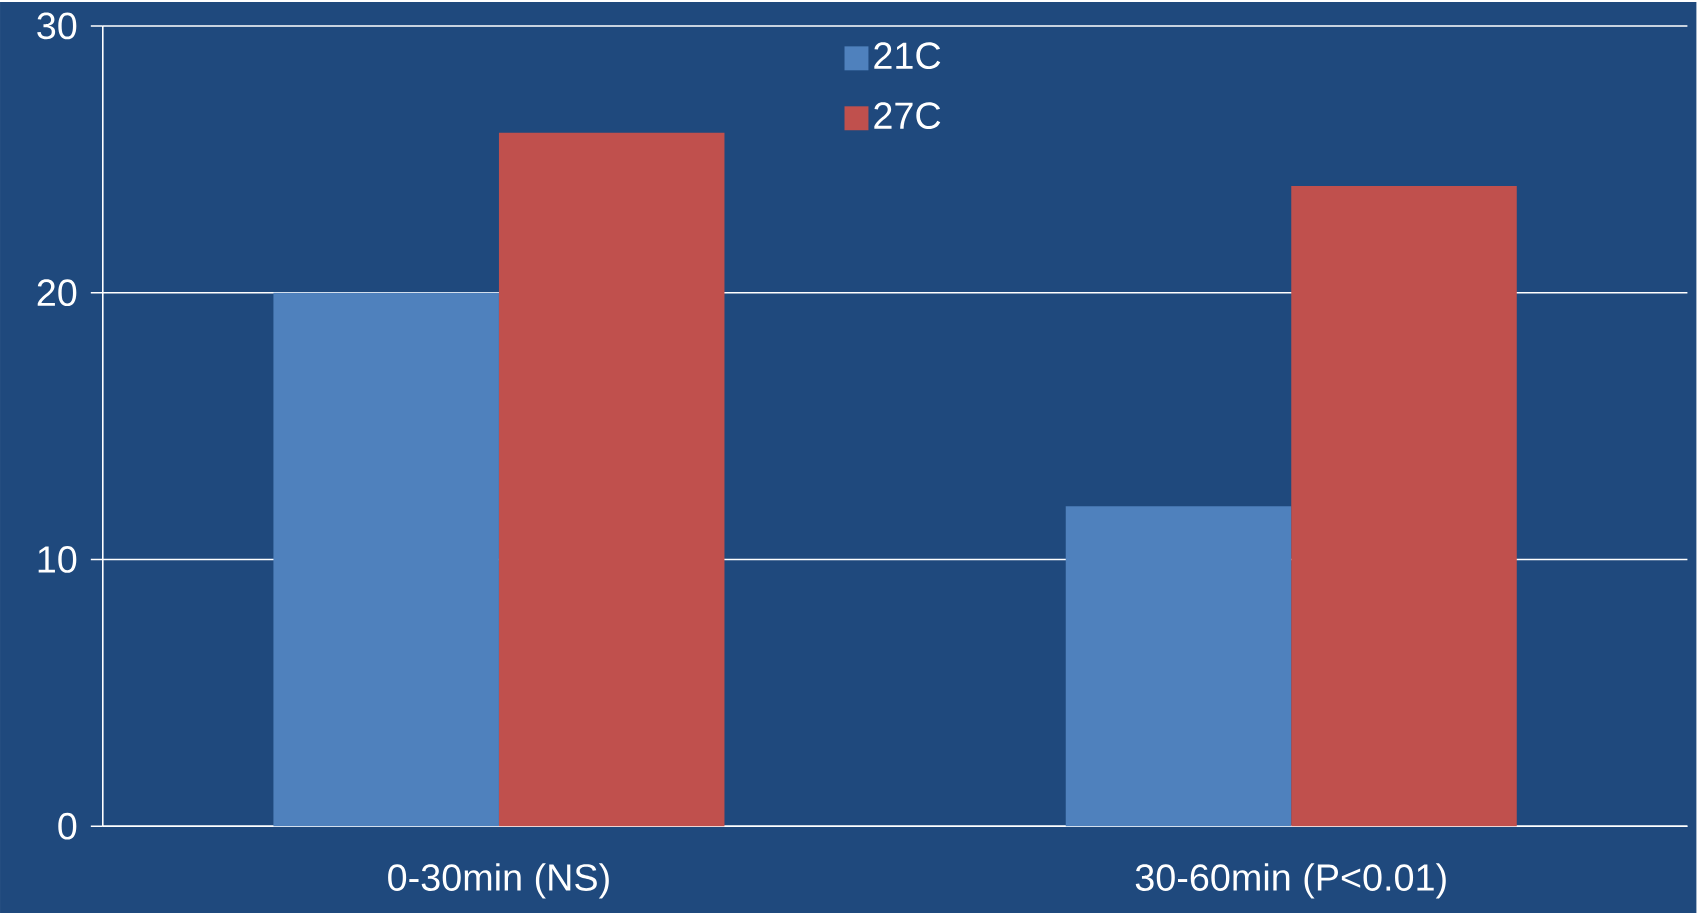 The width and height of the screenshot is (1700, 913). Describe the element at coordinates (1290, 881) in the screenshot. I see `x-tick-label: 30-60min (P<0.01)` at that location.